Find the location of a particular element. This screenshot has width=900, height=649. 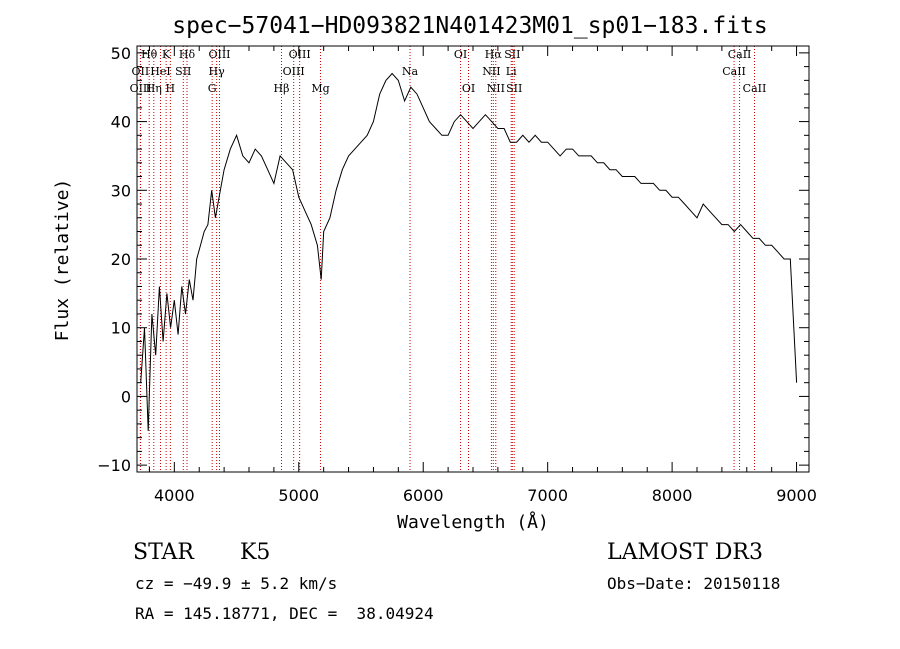

y-tick-label: 30 is located at coordinates (121, 190).